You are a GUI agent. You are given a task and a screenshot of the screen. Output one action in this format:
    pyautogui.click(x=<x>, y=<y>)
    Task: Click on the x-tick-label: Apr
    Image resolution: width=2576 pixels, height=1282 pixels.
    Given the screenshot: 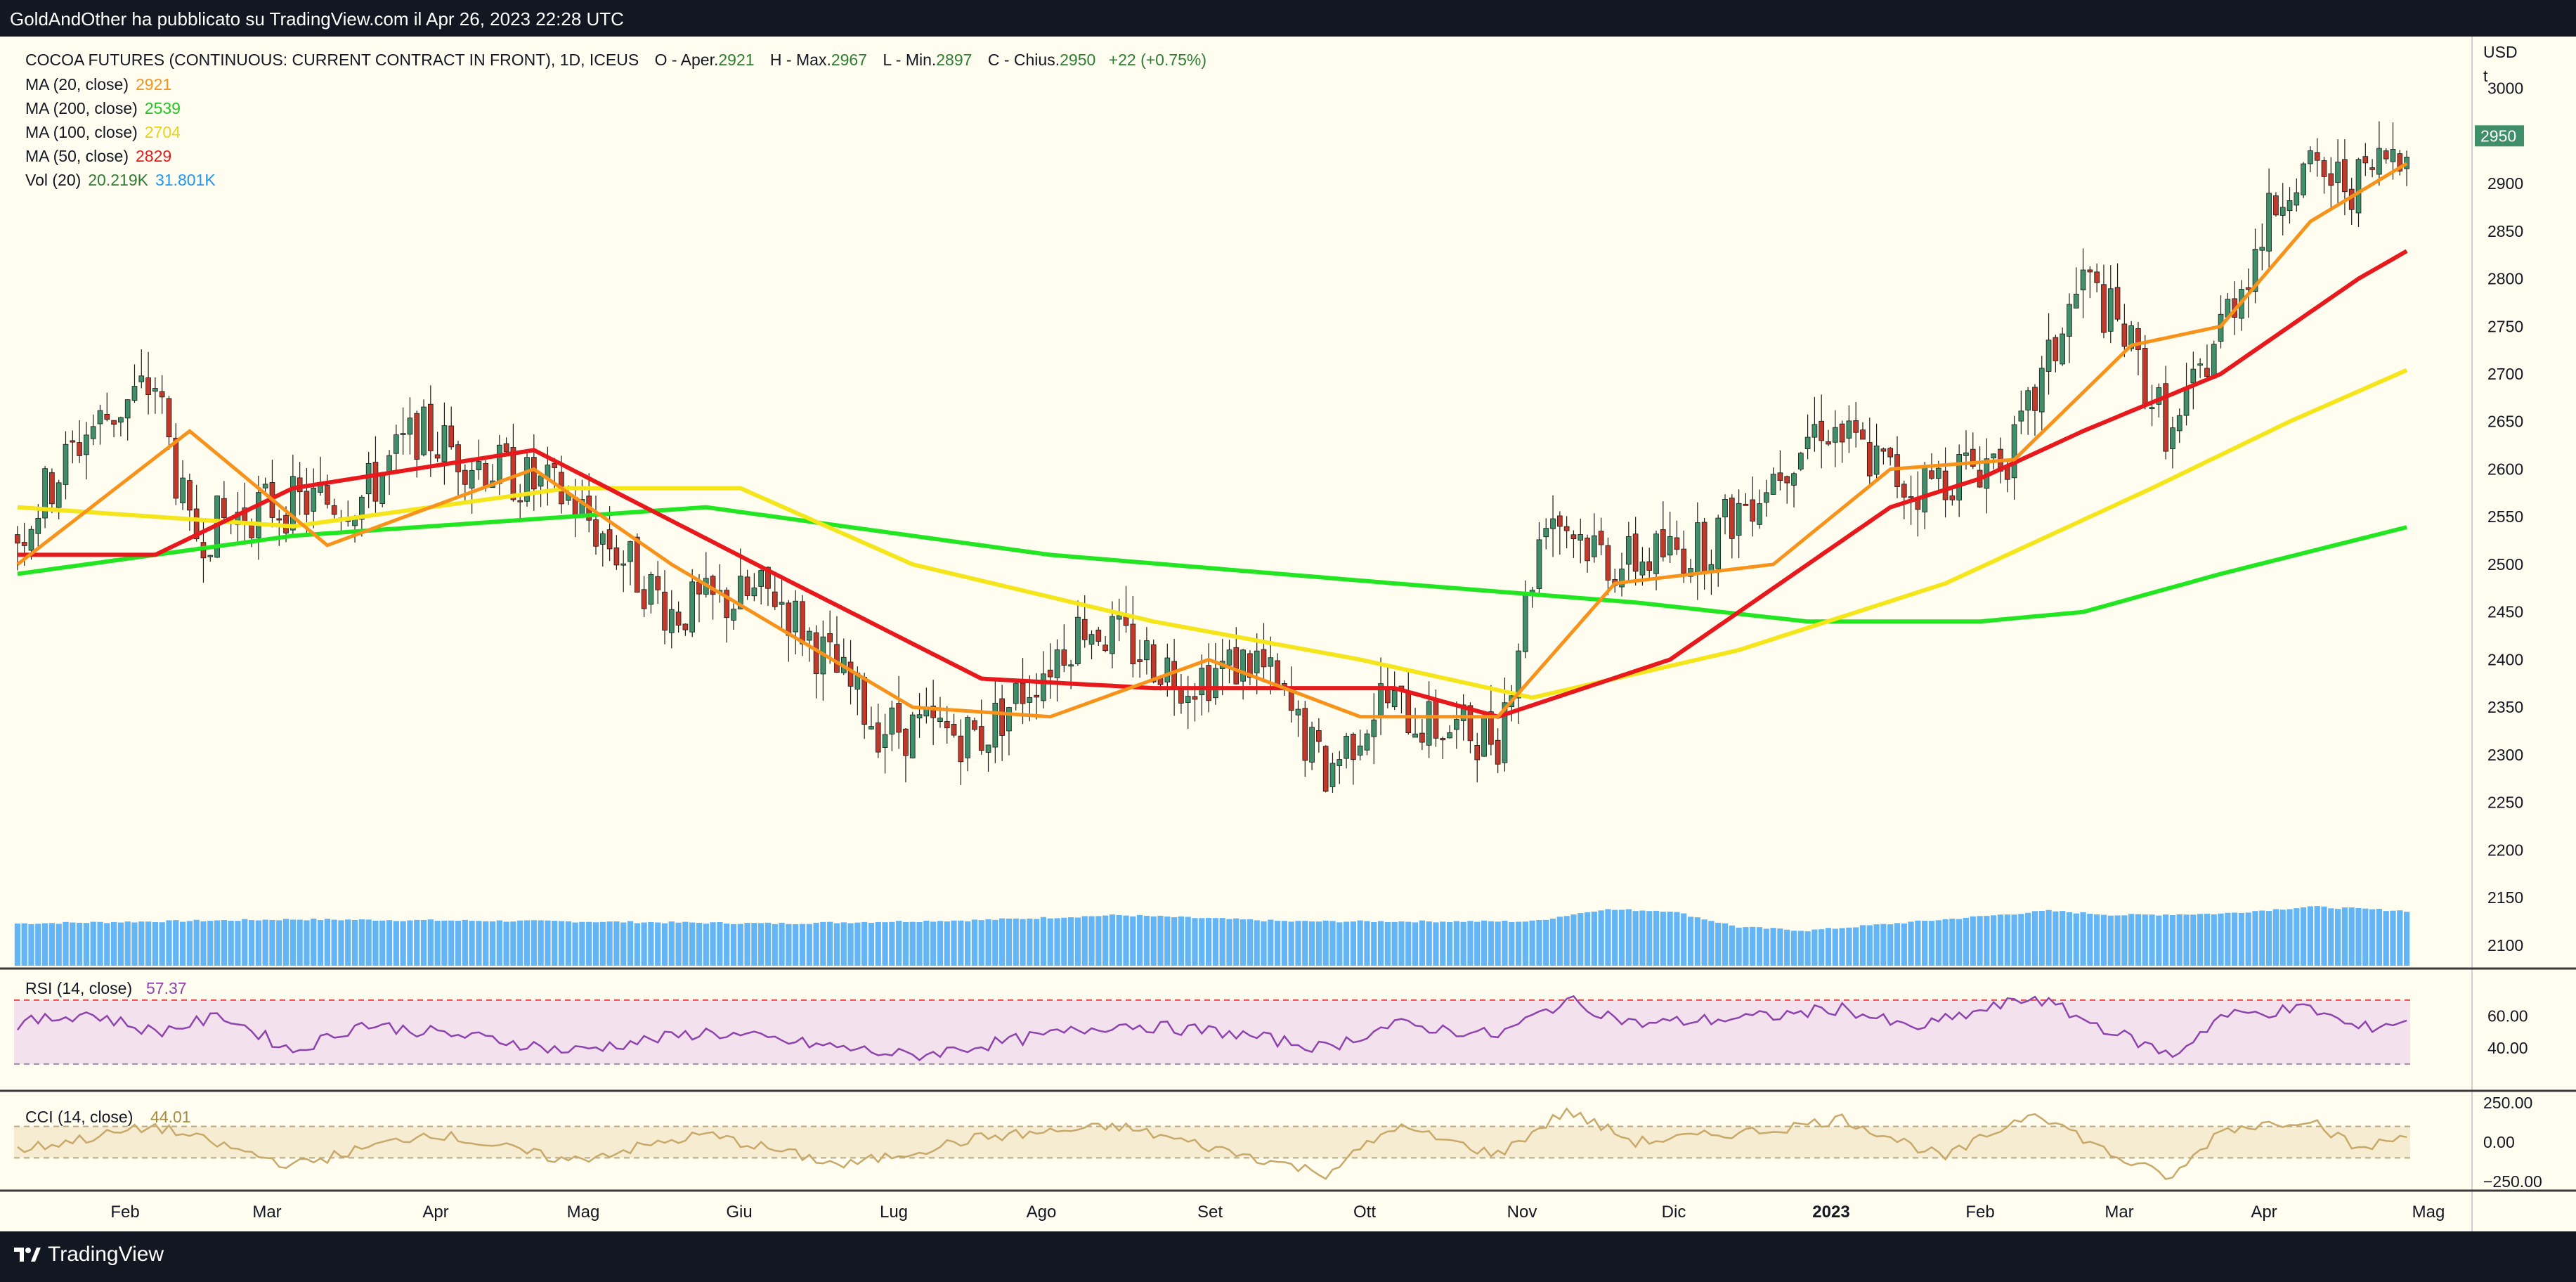 What is the action you would take?
    pyautogui.click(x=435, y=1212)
    